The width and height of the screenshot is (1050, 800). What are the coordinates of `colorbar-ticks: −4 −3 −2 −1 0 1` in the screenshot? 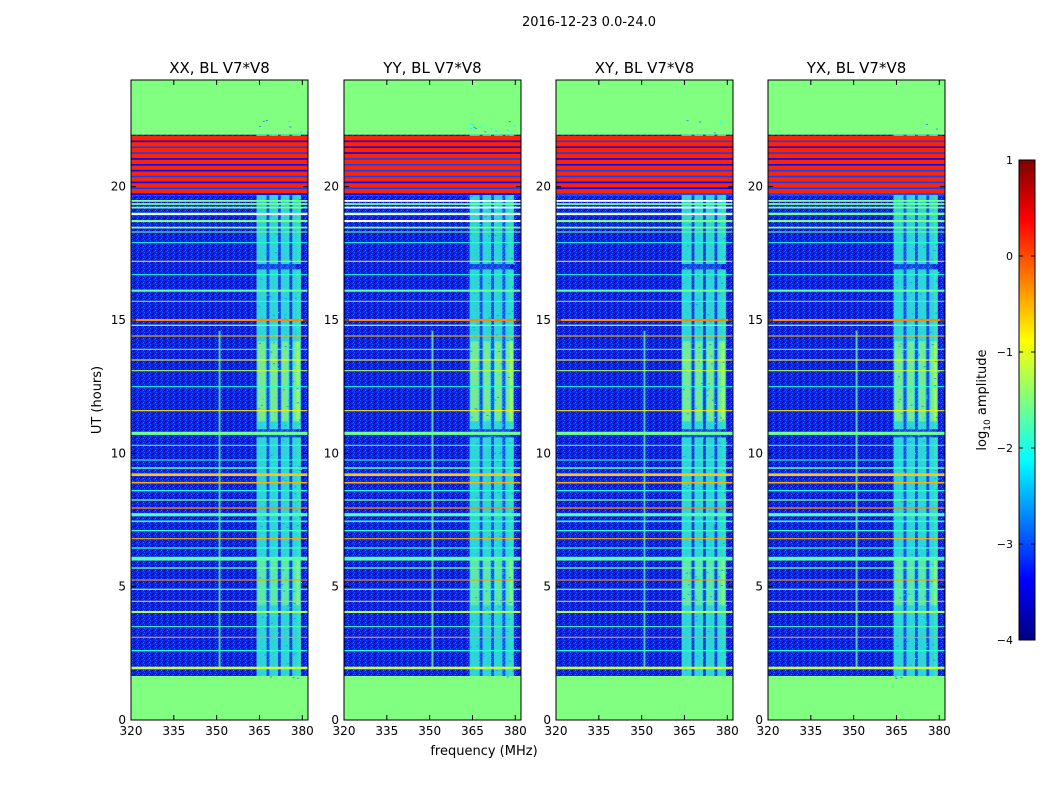 It's located at (1016, 400).